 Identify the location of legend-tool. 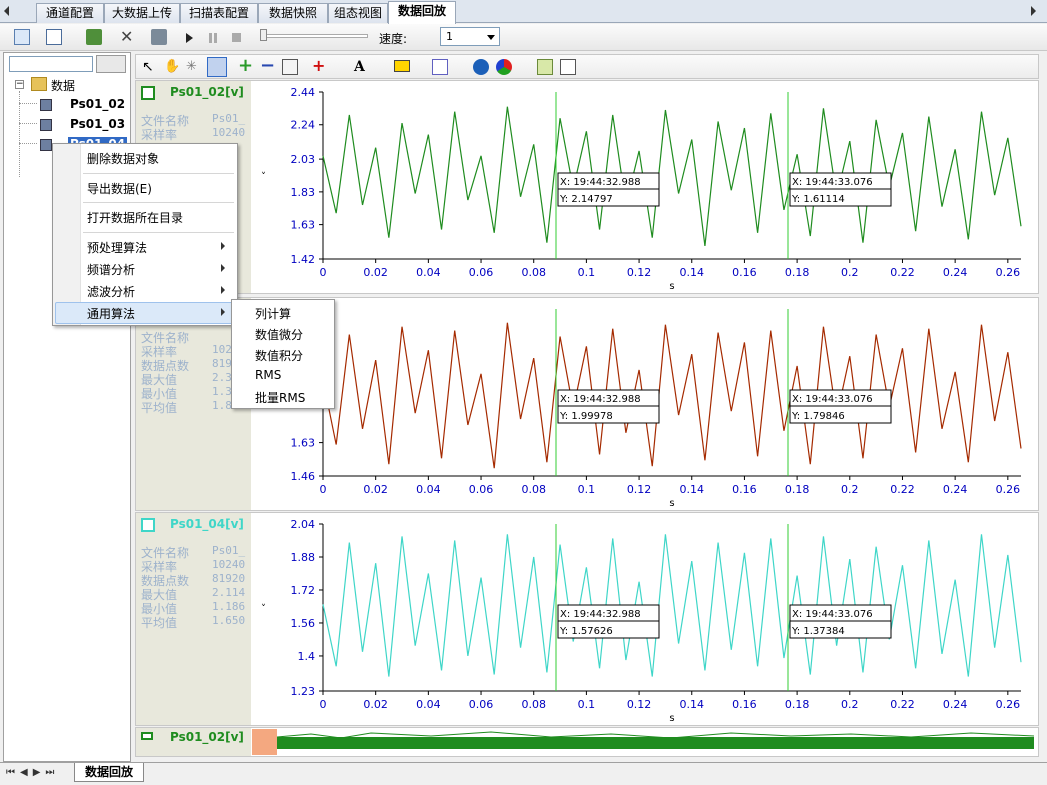
(402, 66).